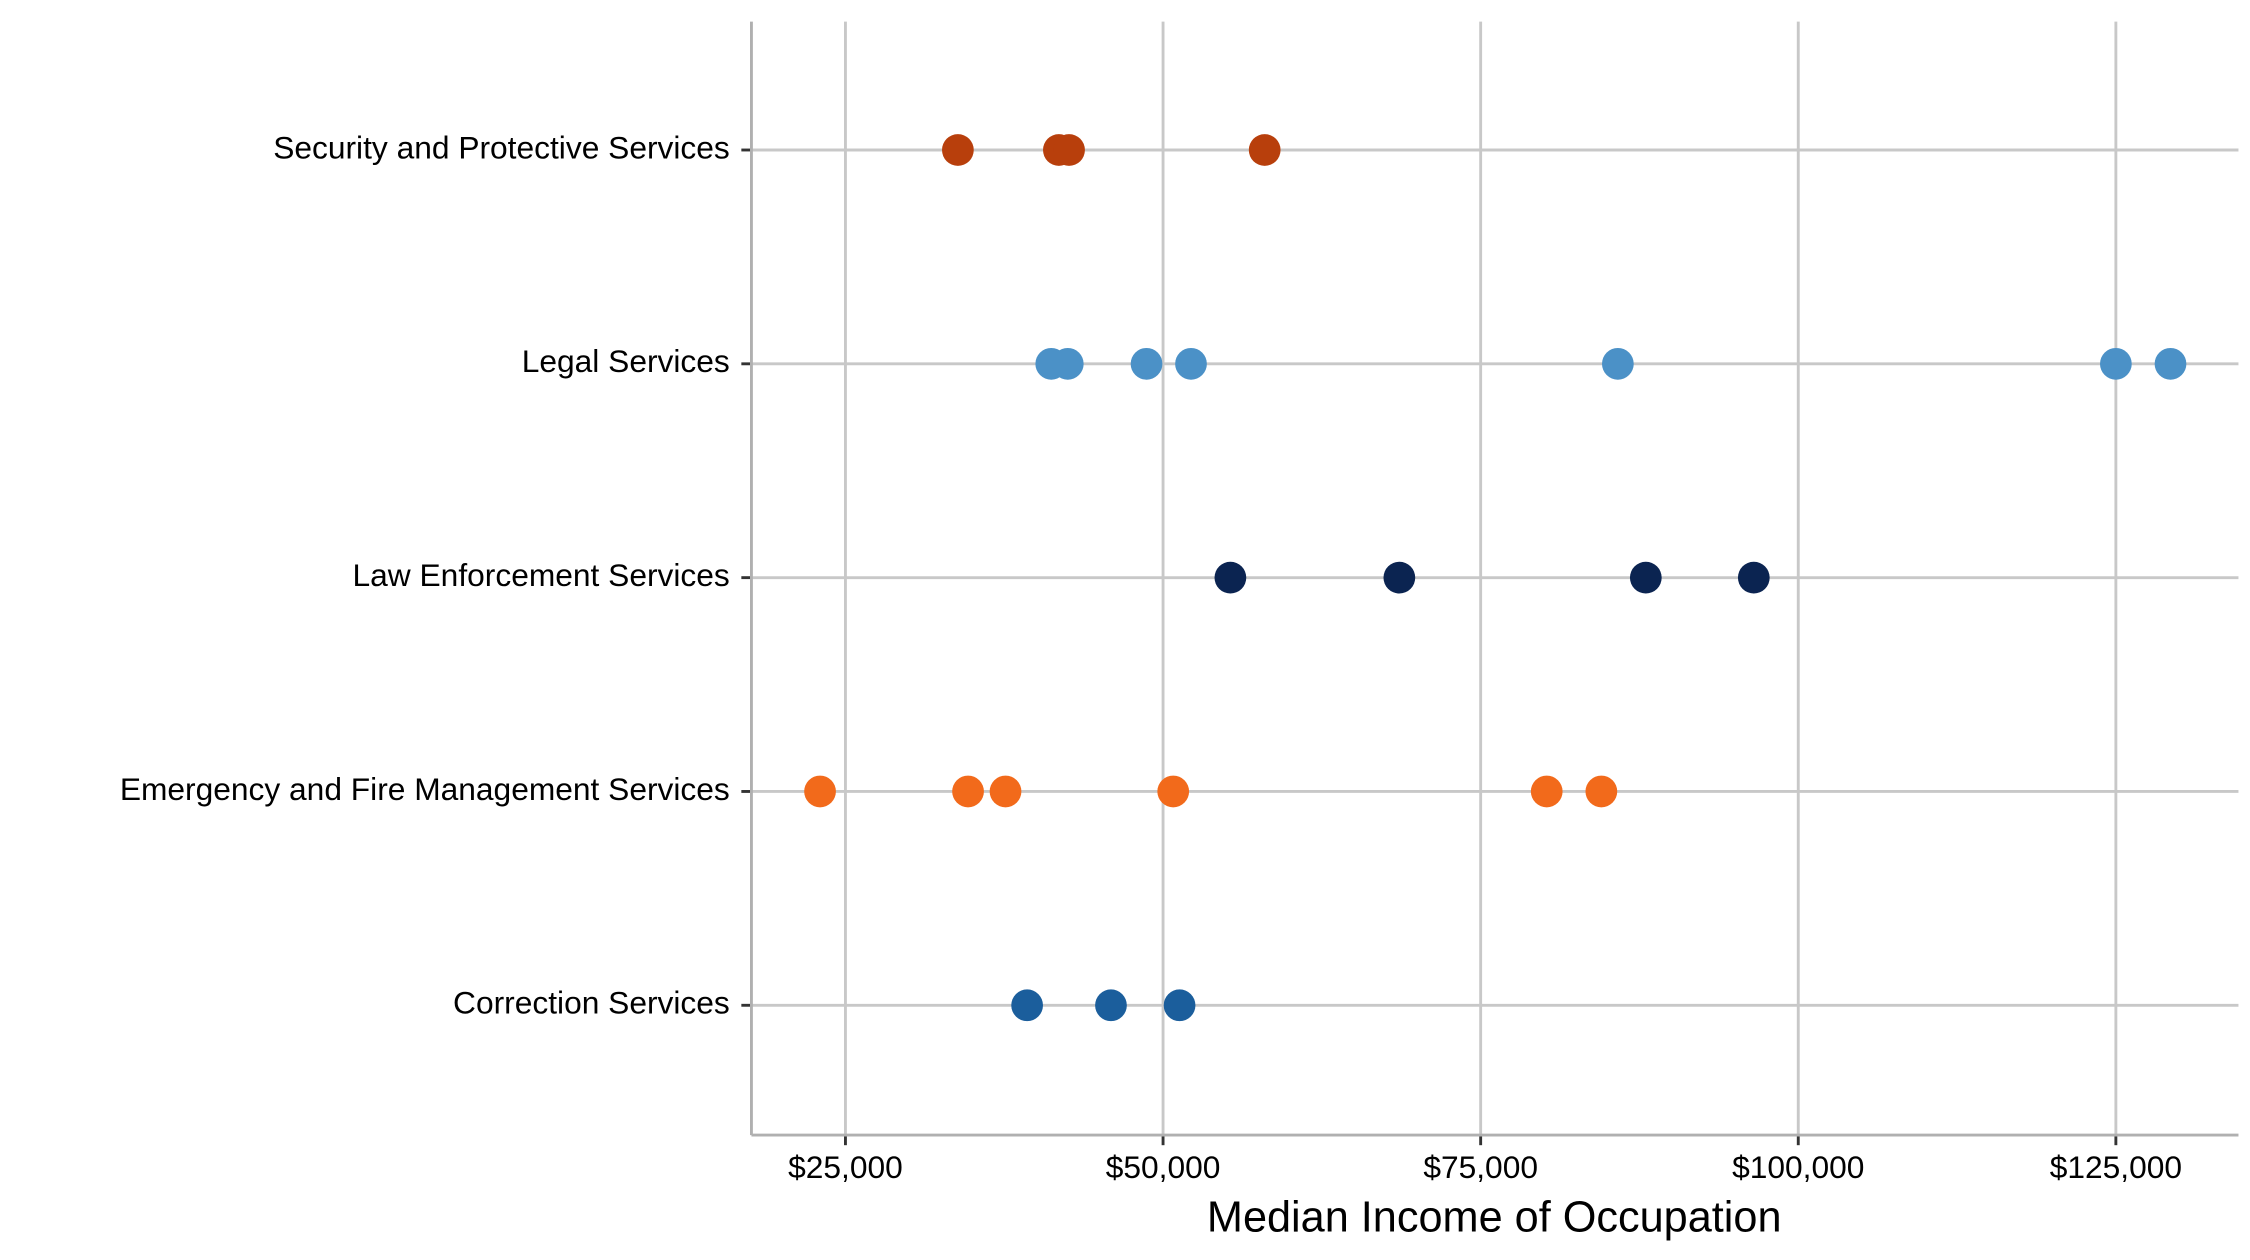 The image size is (2250, 1260). What do you see at coordinates (1494, 1218) in the screenshot?
I see `x-axis-title: Median Income of Occupation` at bounding box center [1494, 1218].